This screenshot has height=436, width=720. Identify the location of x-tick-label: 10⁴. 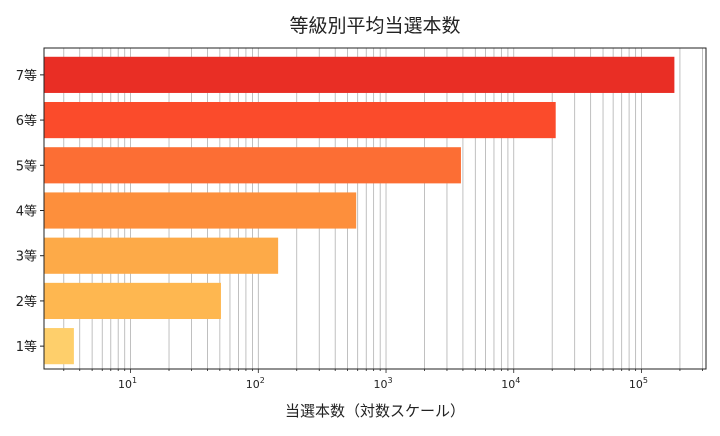
(510, 383).